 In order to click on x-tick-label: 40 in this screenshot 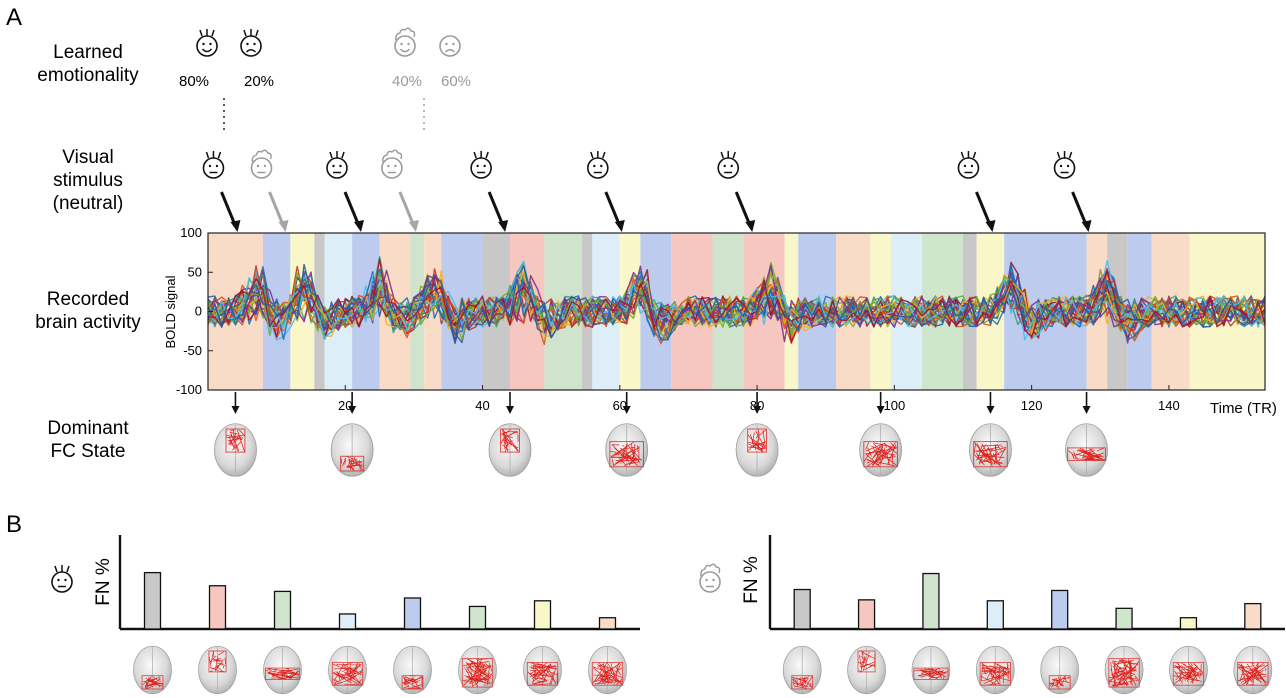, I will do `click(482, 405)`.